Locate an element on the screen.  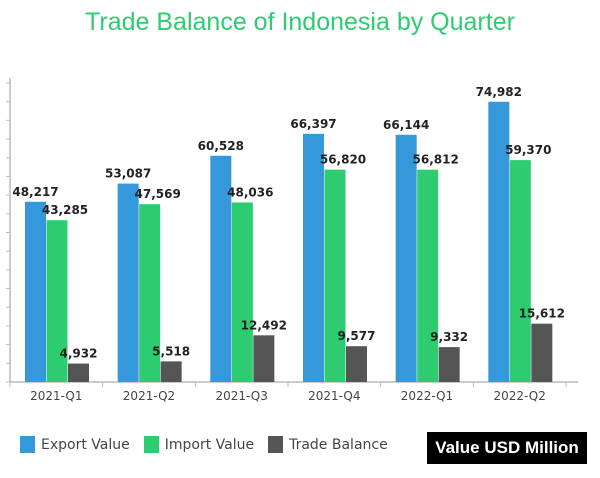
data-label: 43,285 is located at coordinates (65, 210).